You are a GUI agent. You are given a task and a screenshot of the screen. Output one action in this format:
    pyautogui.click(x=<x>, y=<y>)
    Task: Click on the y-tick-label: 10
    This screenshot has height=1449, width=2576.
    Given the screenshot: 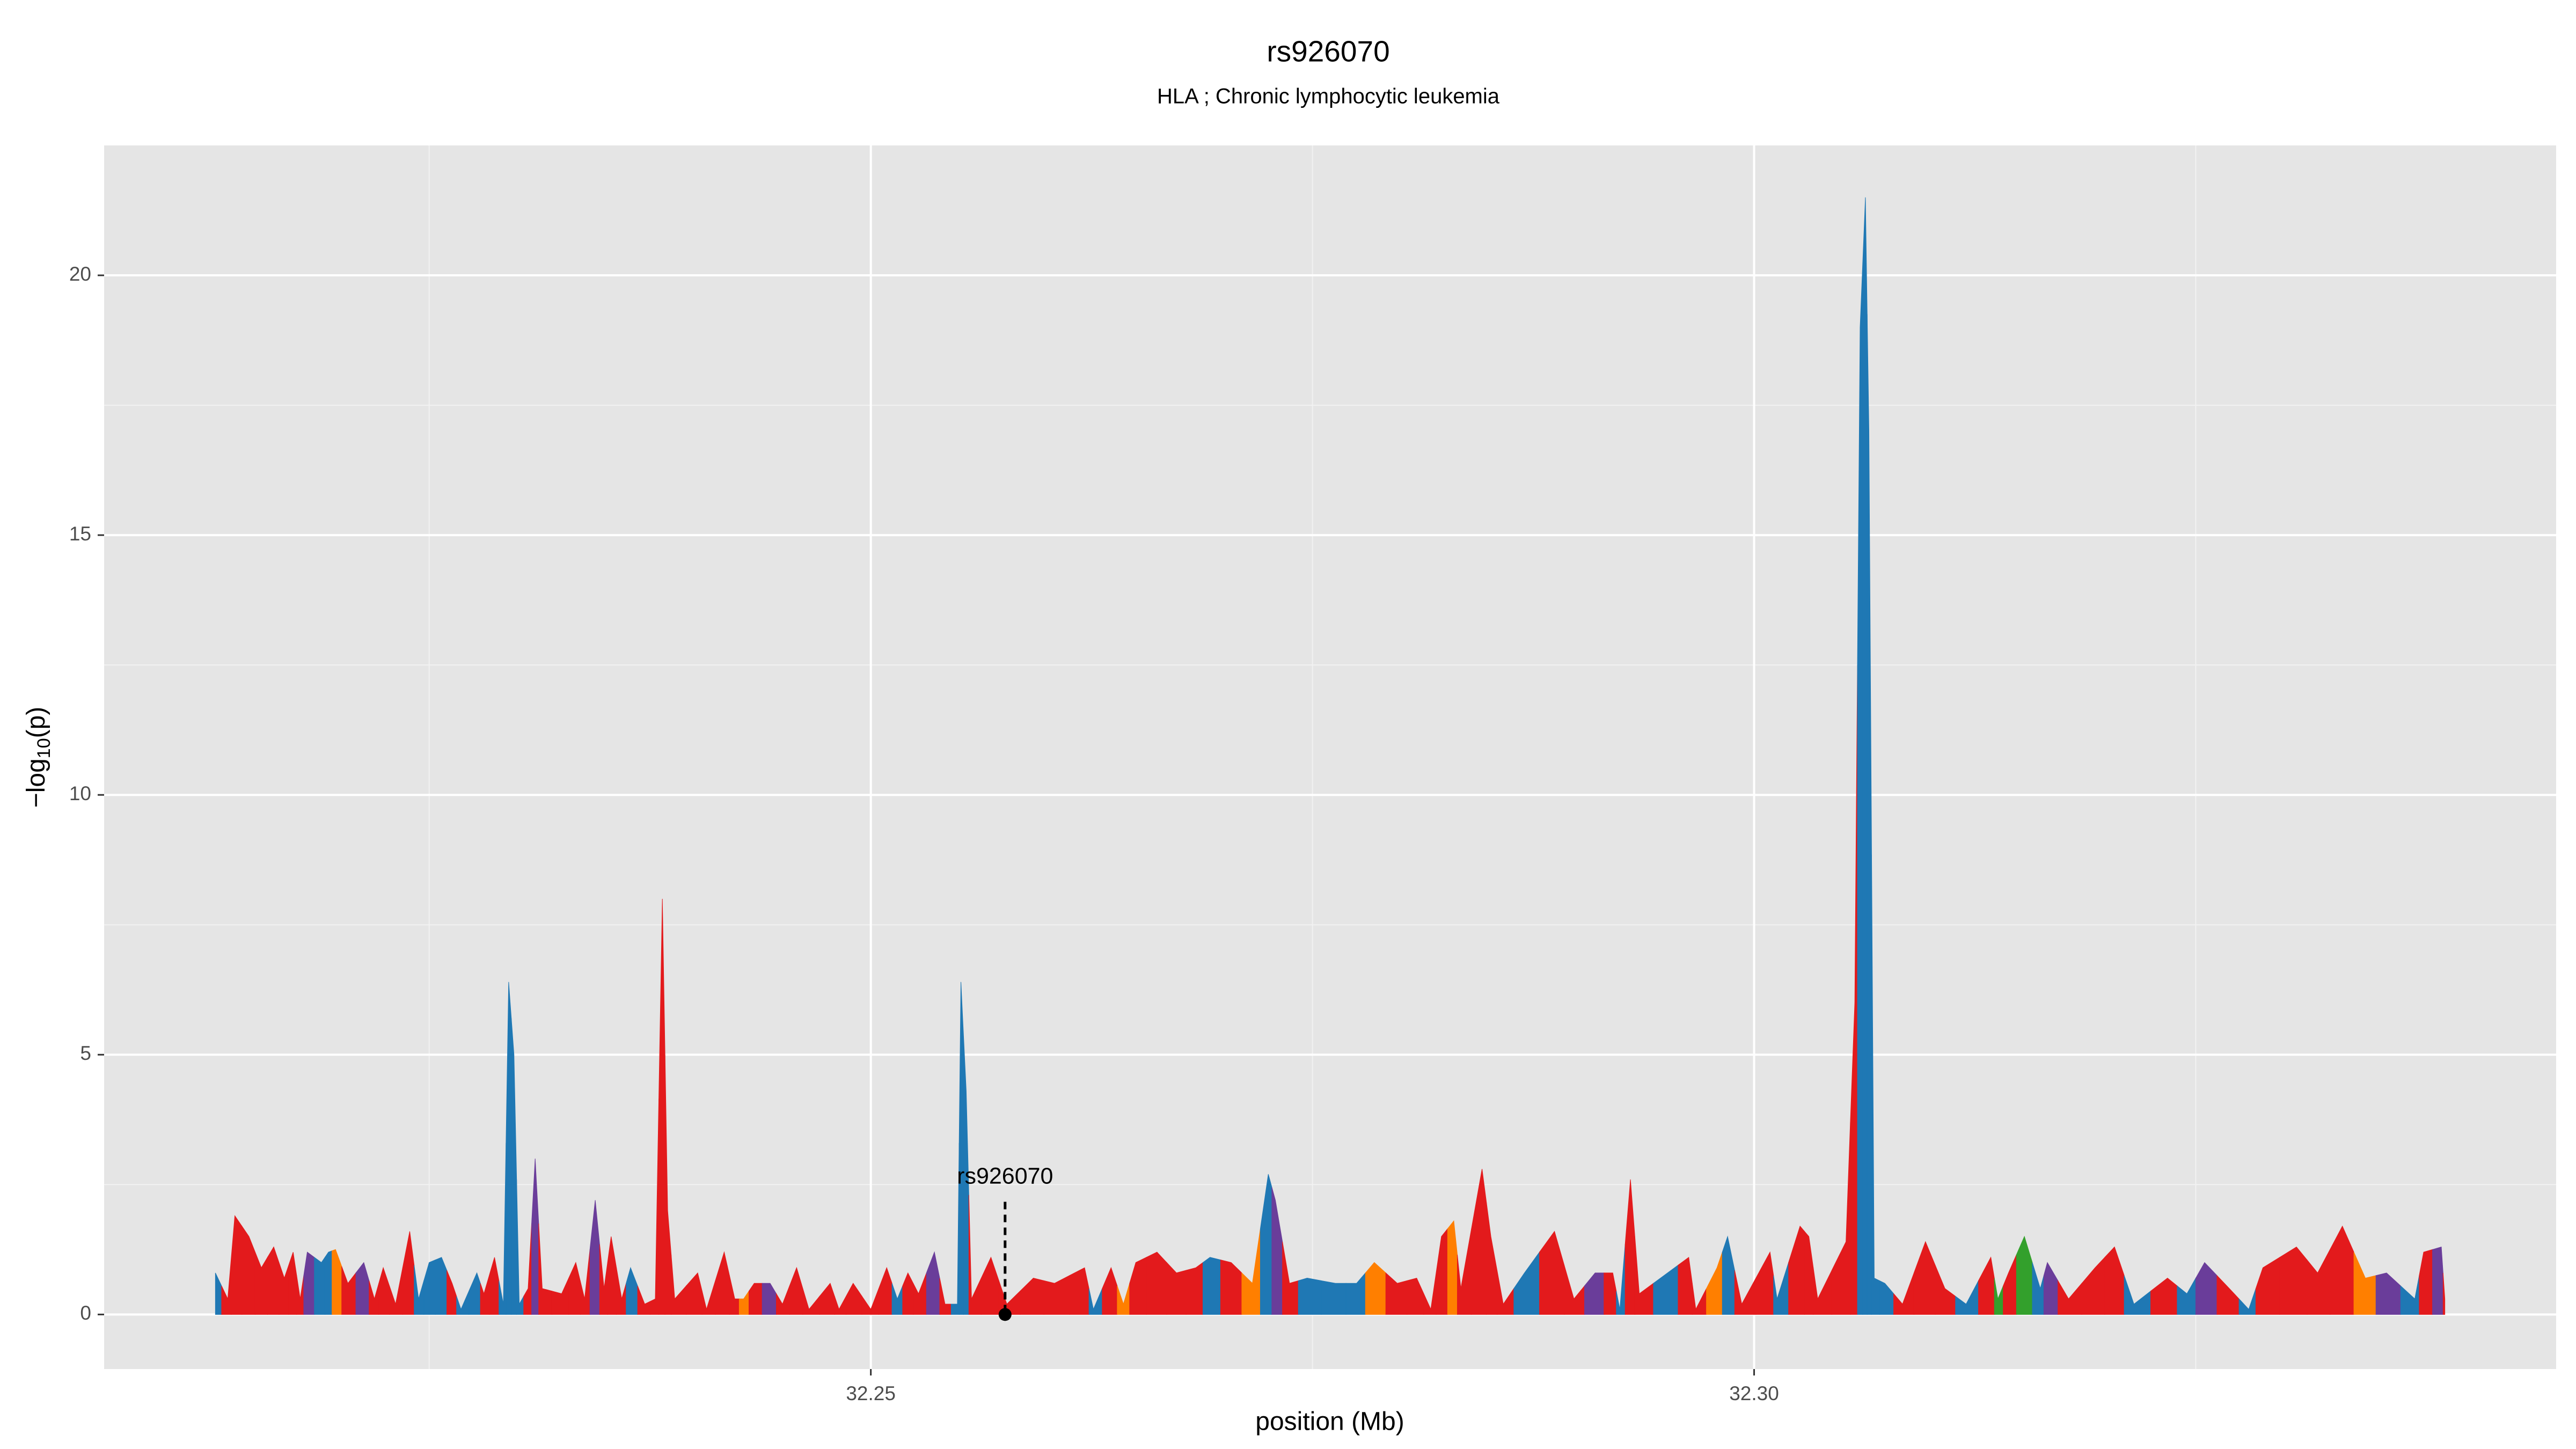 What is the action you would take?
    pyautogui.click(x=80, y=793)
    